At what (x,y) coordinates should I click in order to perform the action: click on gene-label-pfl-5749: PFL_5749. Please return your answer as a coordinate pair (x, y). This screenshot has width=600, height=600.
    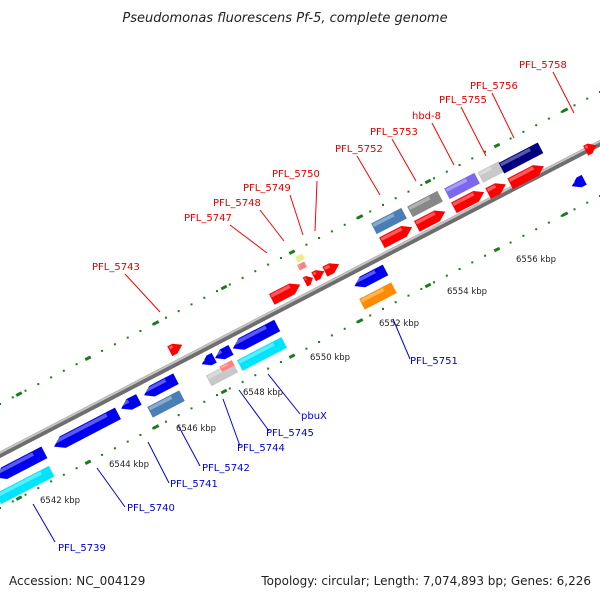
    Looking at the image, I should click on (267, 188).